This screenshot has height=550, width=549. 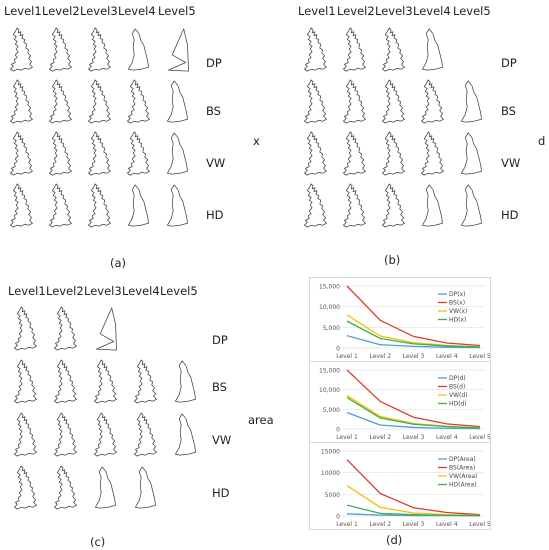 I want to click on method-label: BS, so click(x=508, y=111).